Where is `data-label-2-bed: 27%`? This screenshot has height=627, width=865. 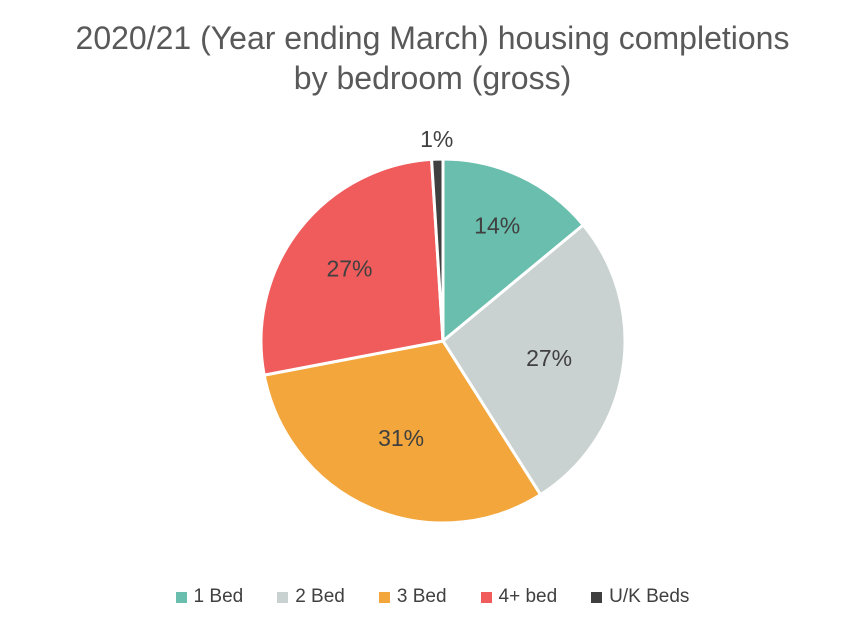
data-label-2-bed: 27% is located at coordinates (549, 358).